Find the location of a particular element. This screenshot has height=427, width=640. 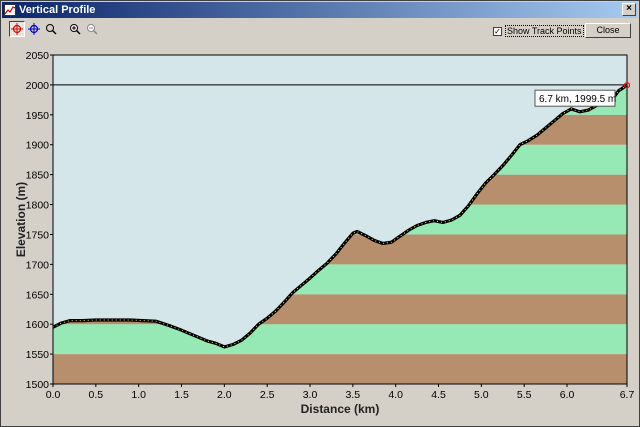

position-tooltip-text: 6.7 km, 1999.5 m is located at coordinates (577, 99).